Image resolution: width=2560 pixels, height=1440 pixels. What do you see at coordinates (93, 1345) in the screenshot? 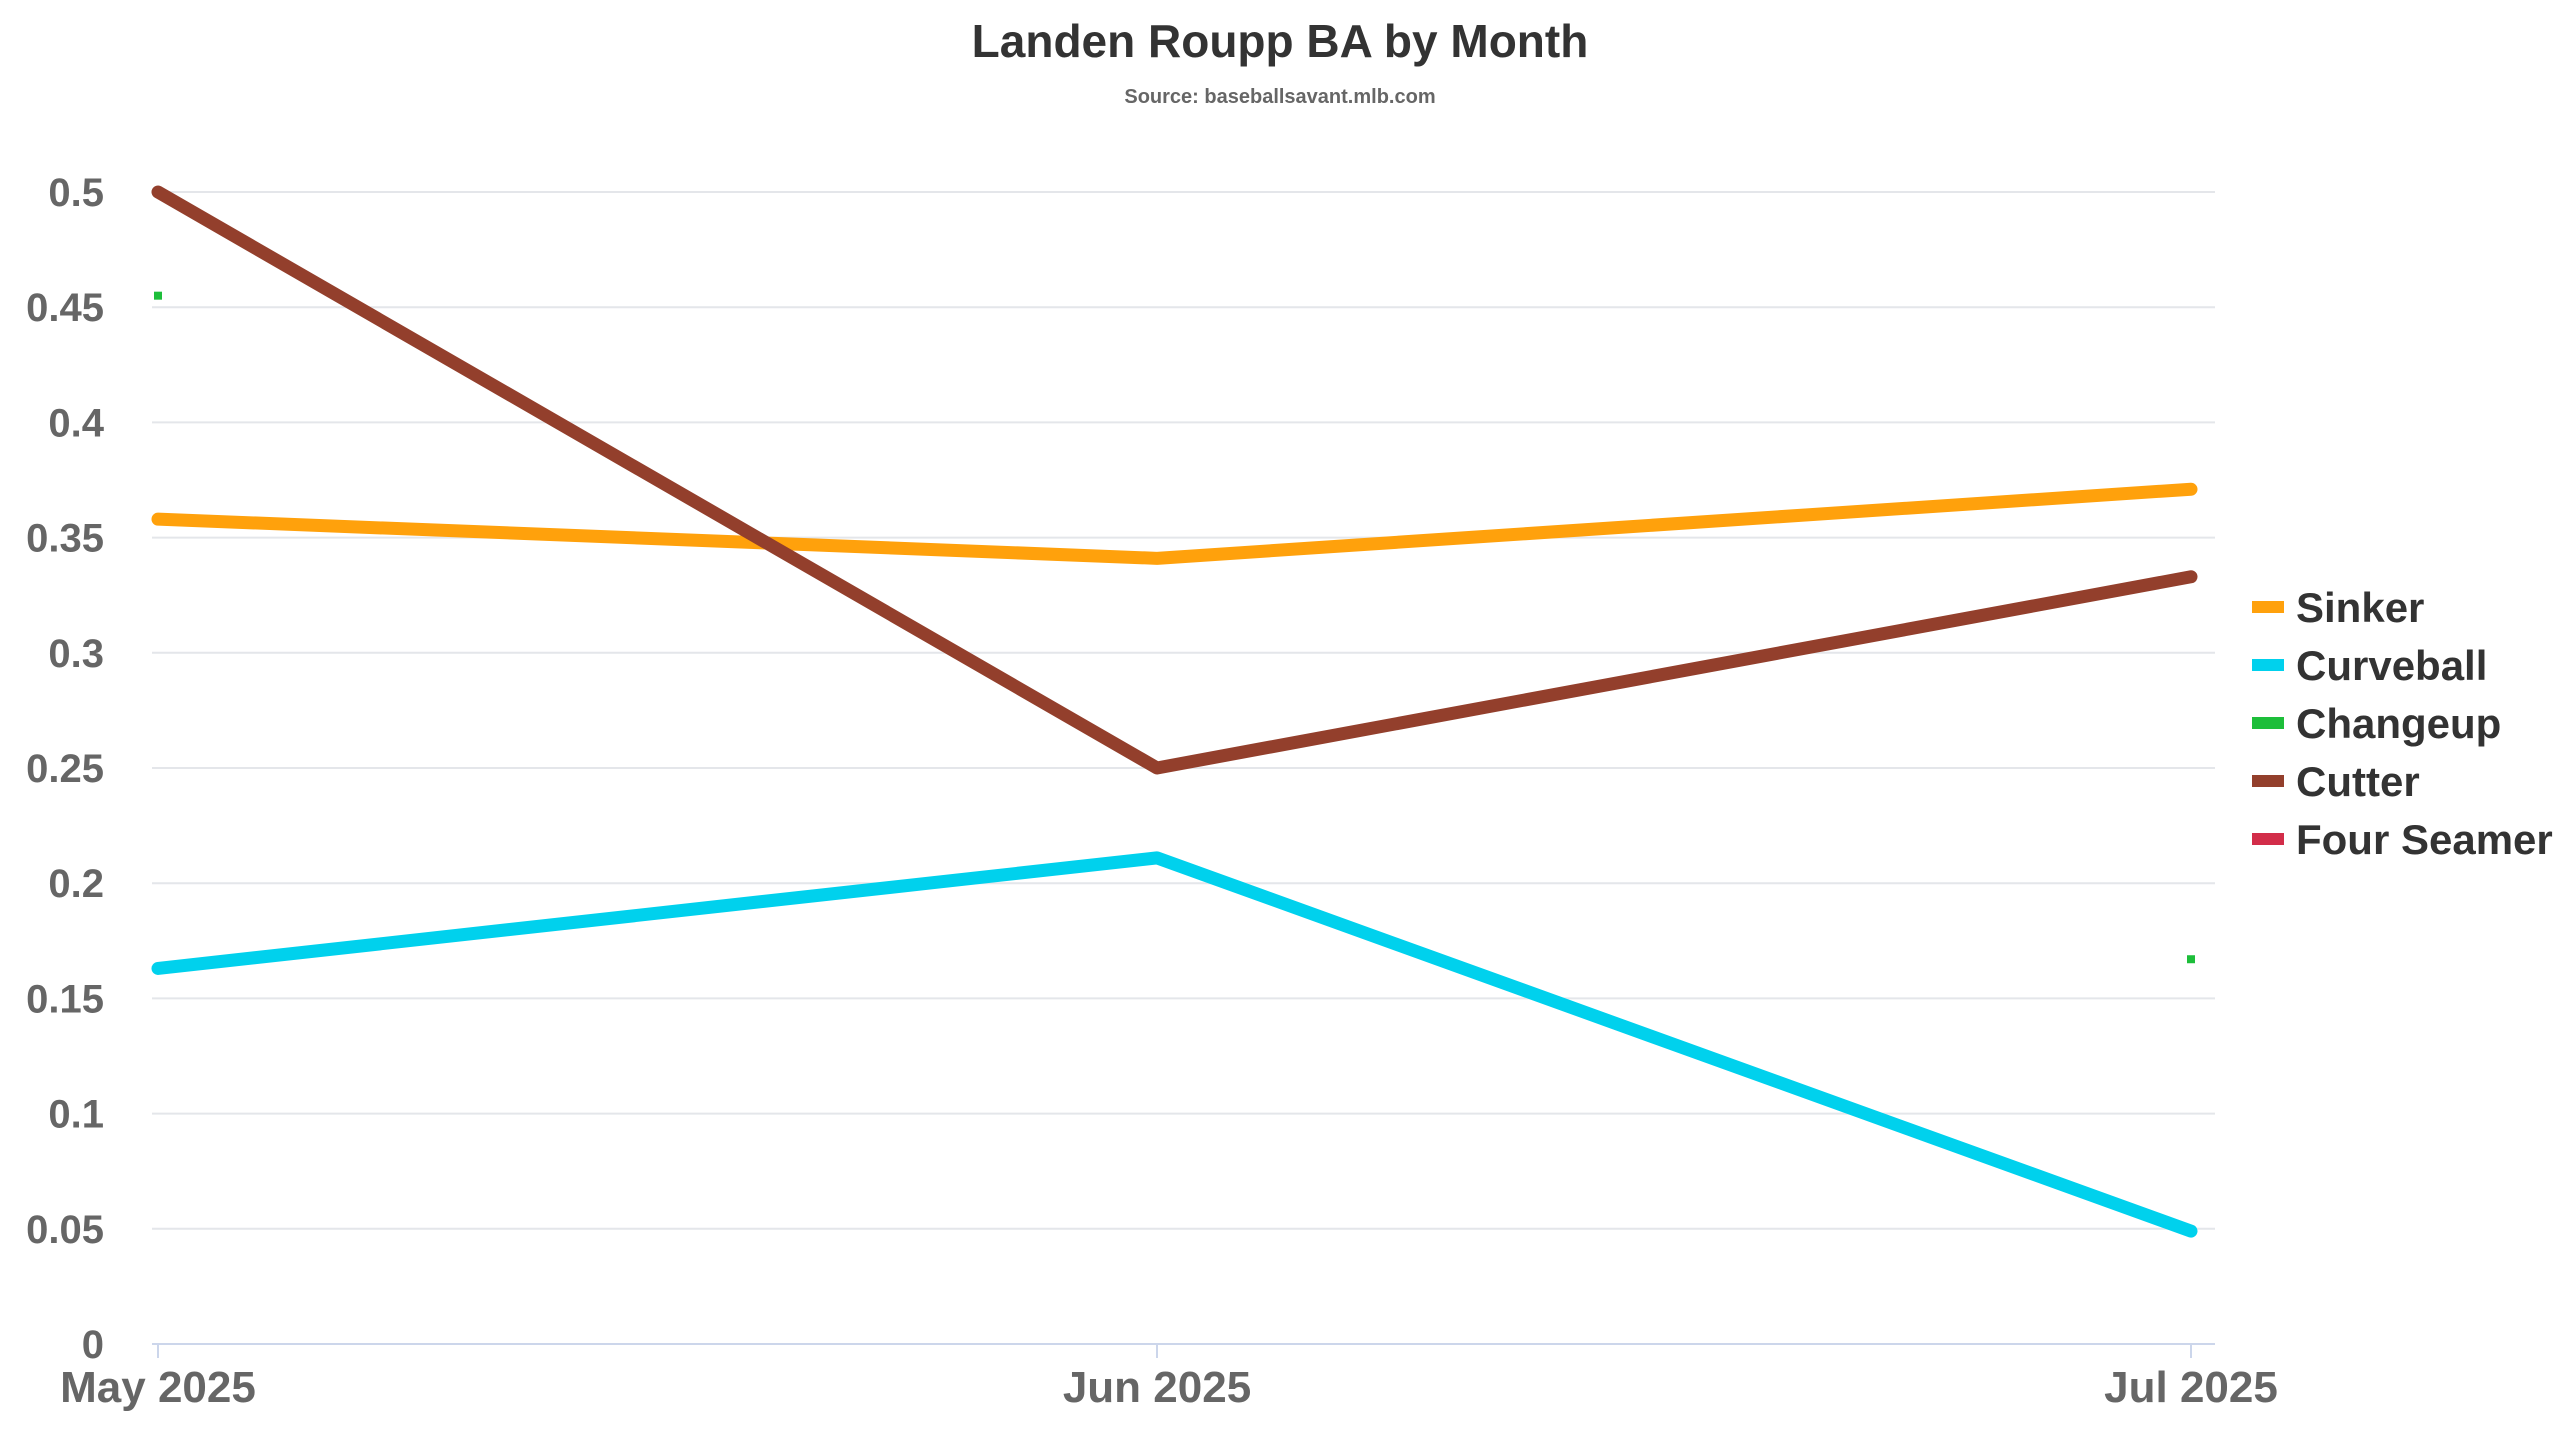
I see `y-tick-label: 0` at bounding box center [93, 1345].